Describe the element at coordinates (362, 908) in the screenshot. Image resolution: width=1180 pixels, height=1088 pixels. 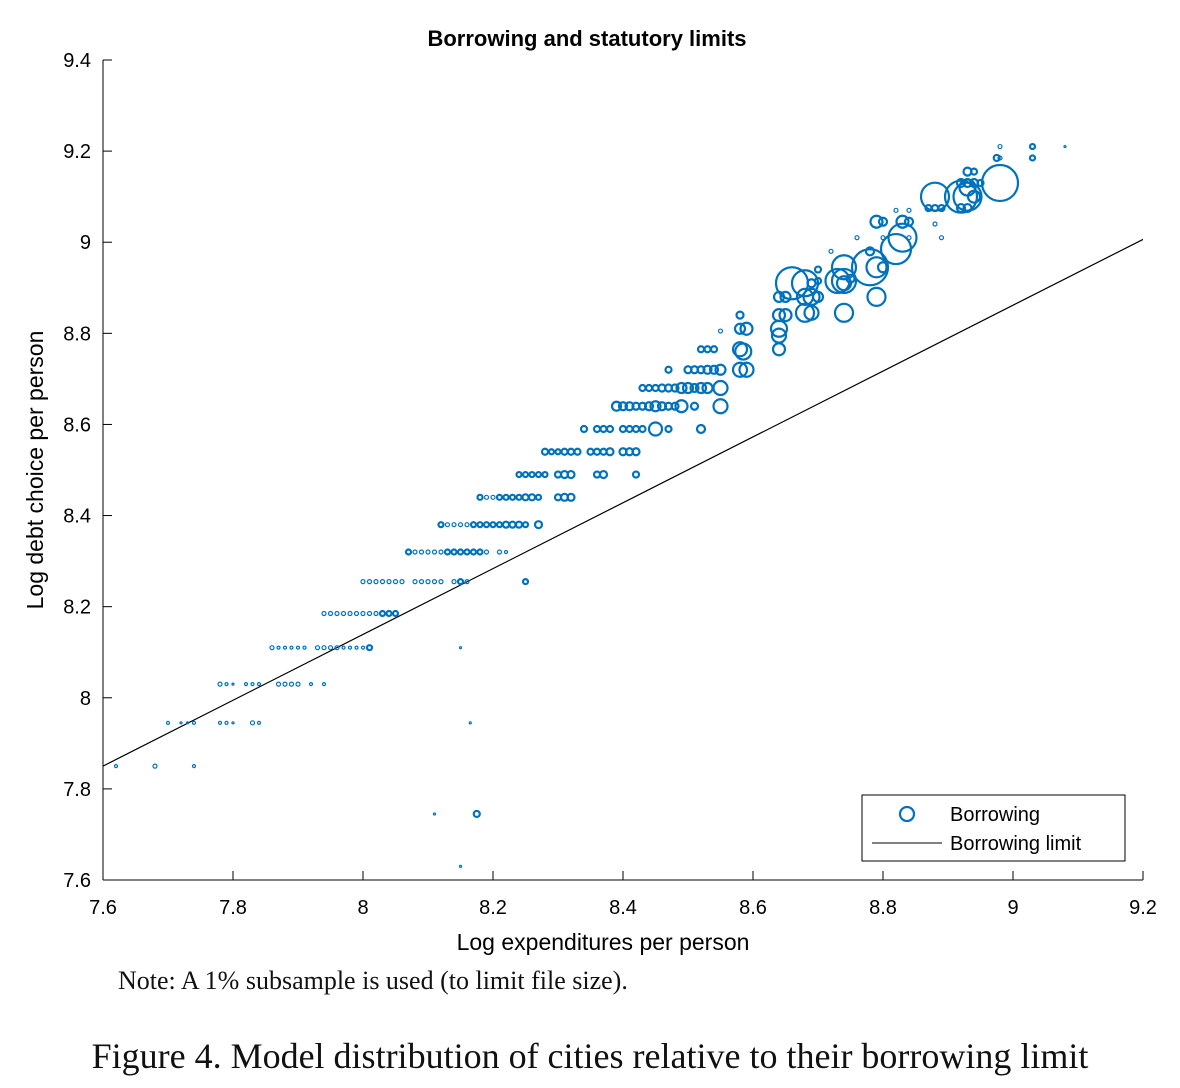
I see `x-tick-label: 8` at that location.